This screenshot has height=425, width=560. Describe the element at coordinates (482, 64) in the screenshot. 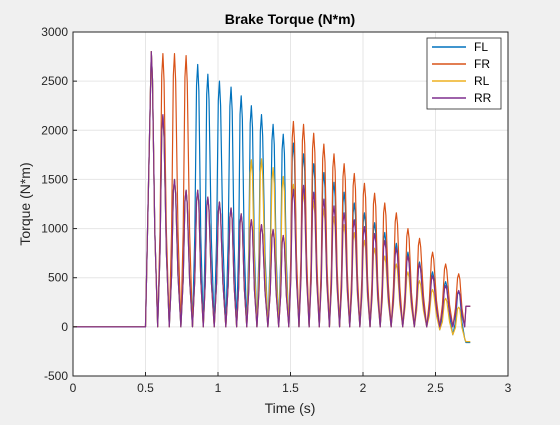

I see `legend-label-fr: FR` at that location.